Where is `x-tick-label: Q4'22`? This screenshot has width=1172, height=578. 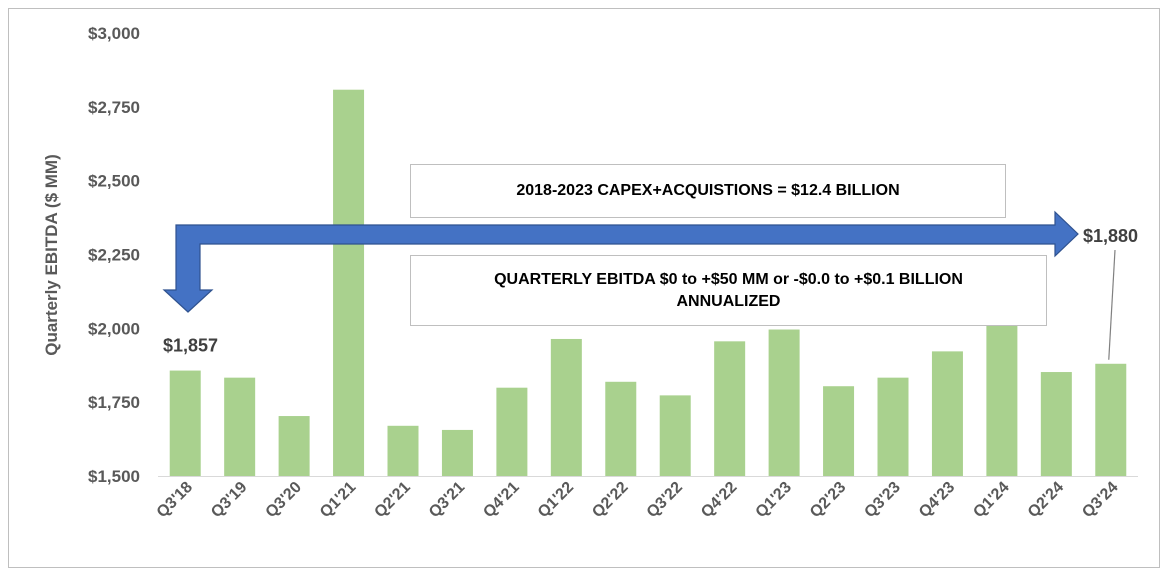
x-tick-label: Q4'22 is located at coordinates (719, 500).